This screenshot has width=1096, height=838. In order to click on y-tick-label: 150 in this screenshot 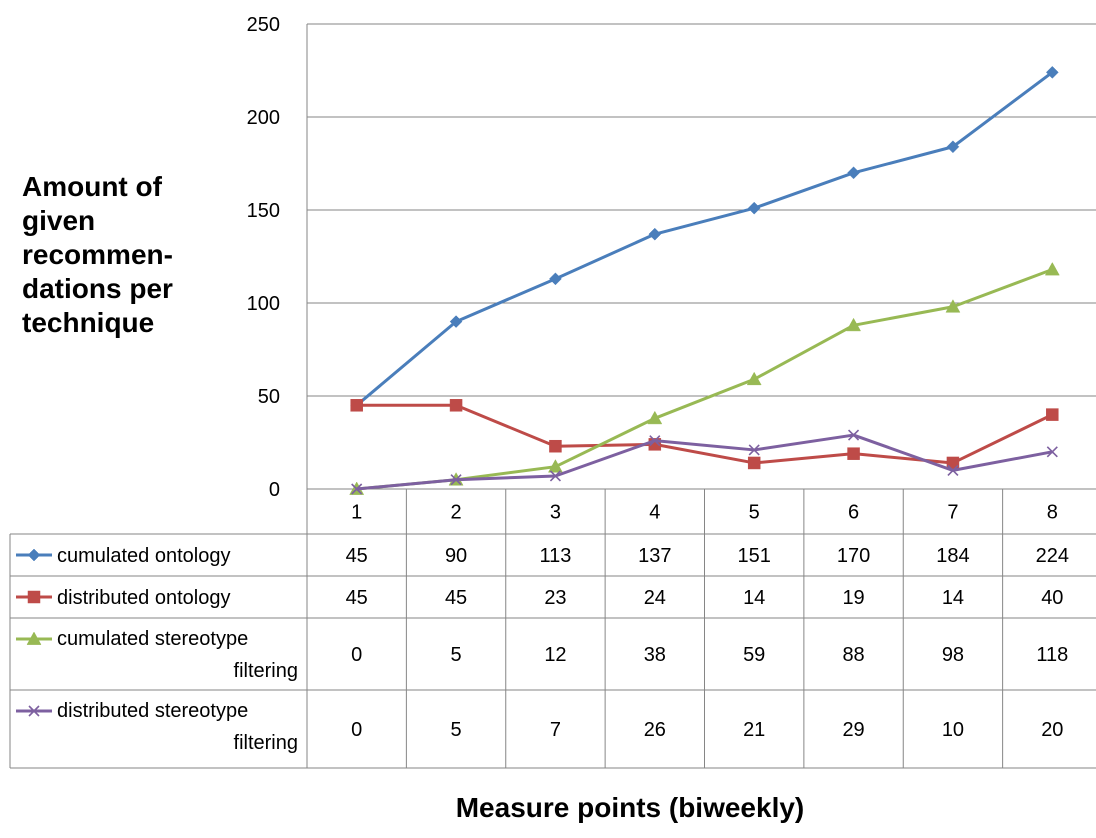, I will do `click(263, 211)`.